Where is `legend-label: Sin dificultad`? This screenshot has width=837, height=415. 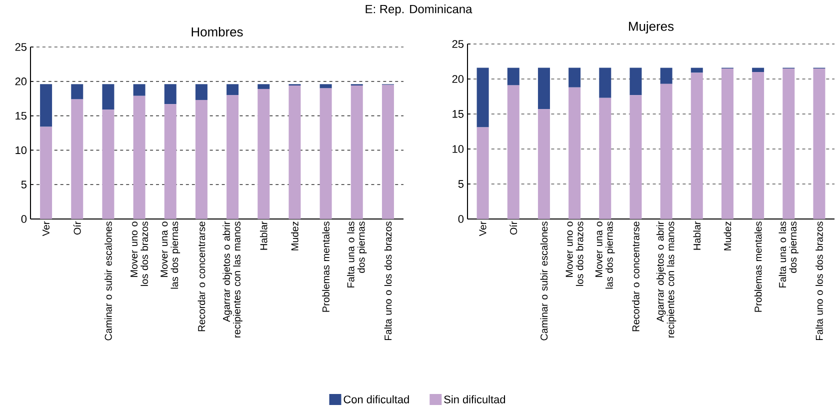
legend-label: Sin dificultad is located at coordinates (475, 399).